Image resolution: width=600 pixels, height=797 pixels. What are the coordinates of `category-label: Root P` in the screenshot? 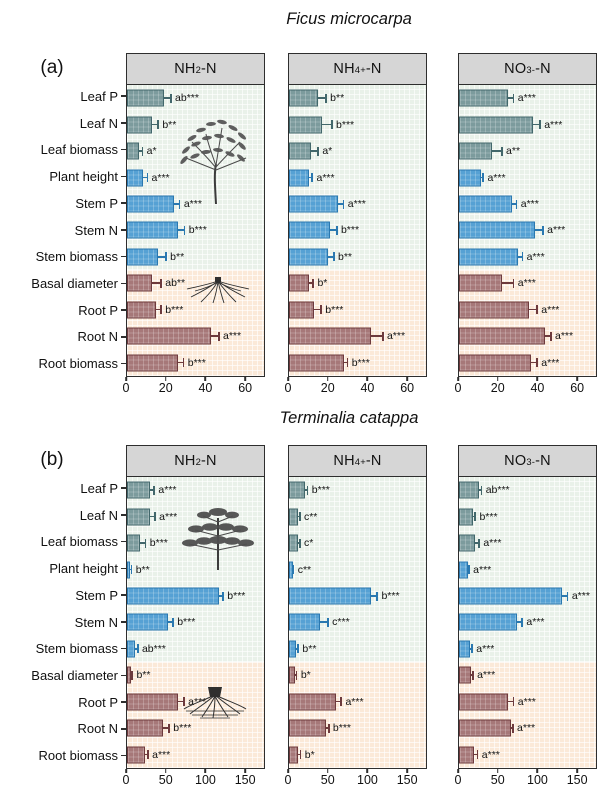 It's located at (63, 310).